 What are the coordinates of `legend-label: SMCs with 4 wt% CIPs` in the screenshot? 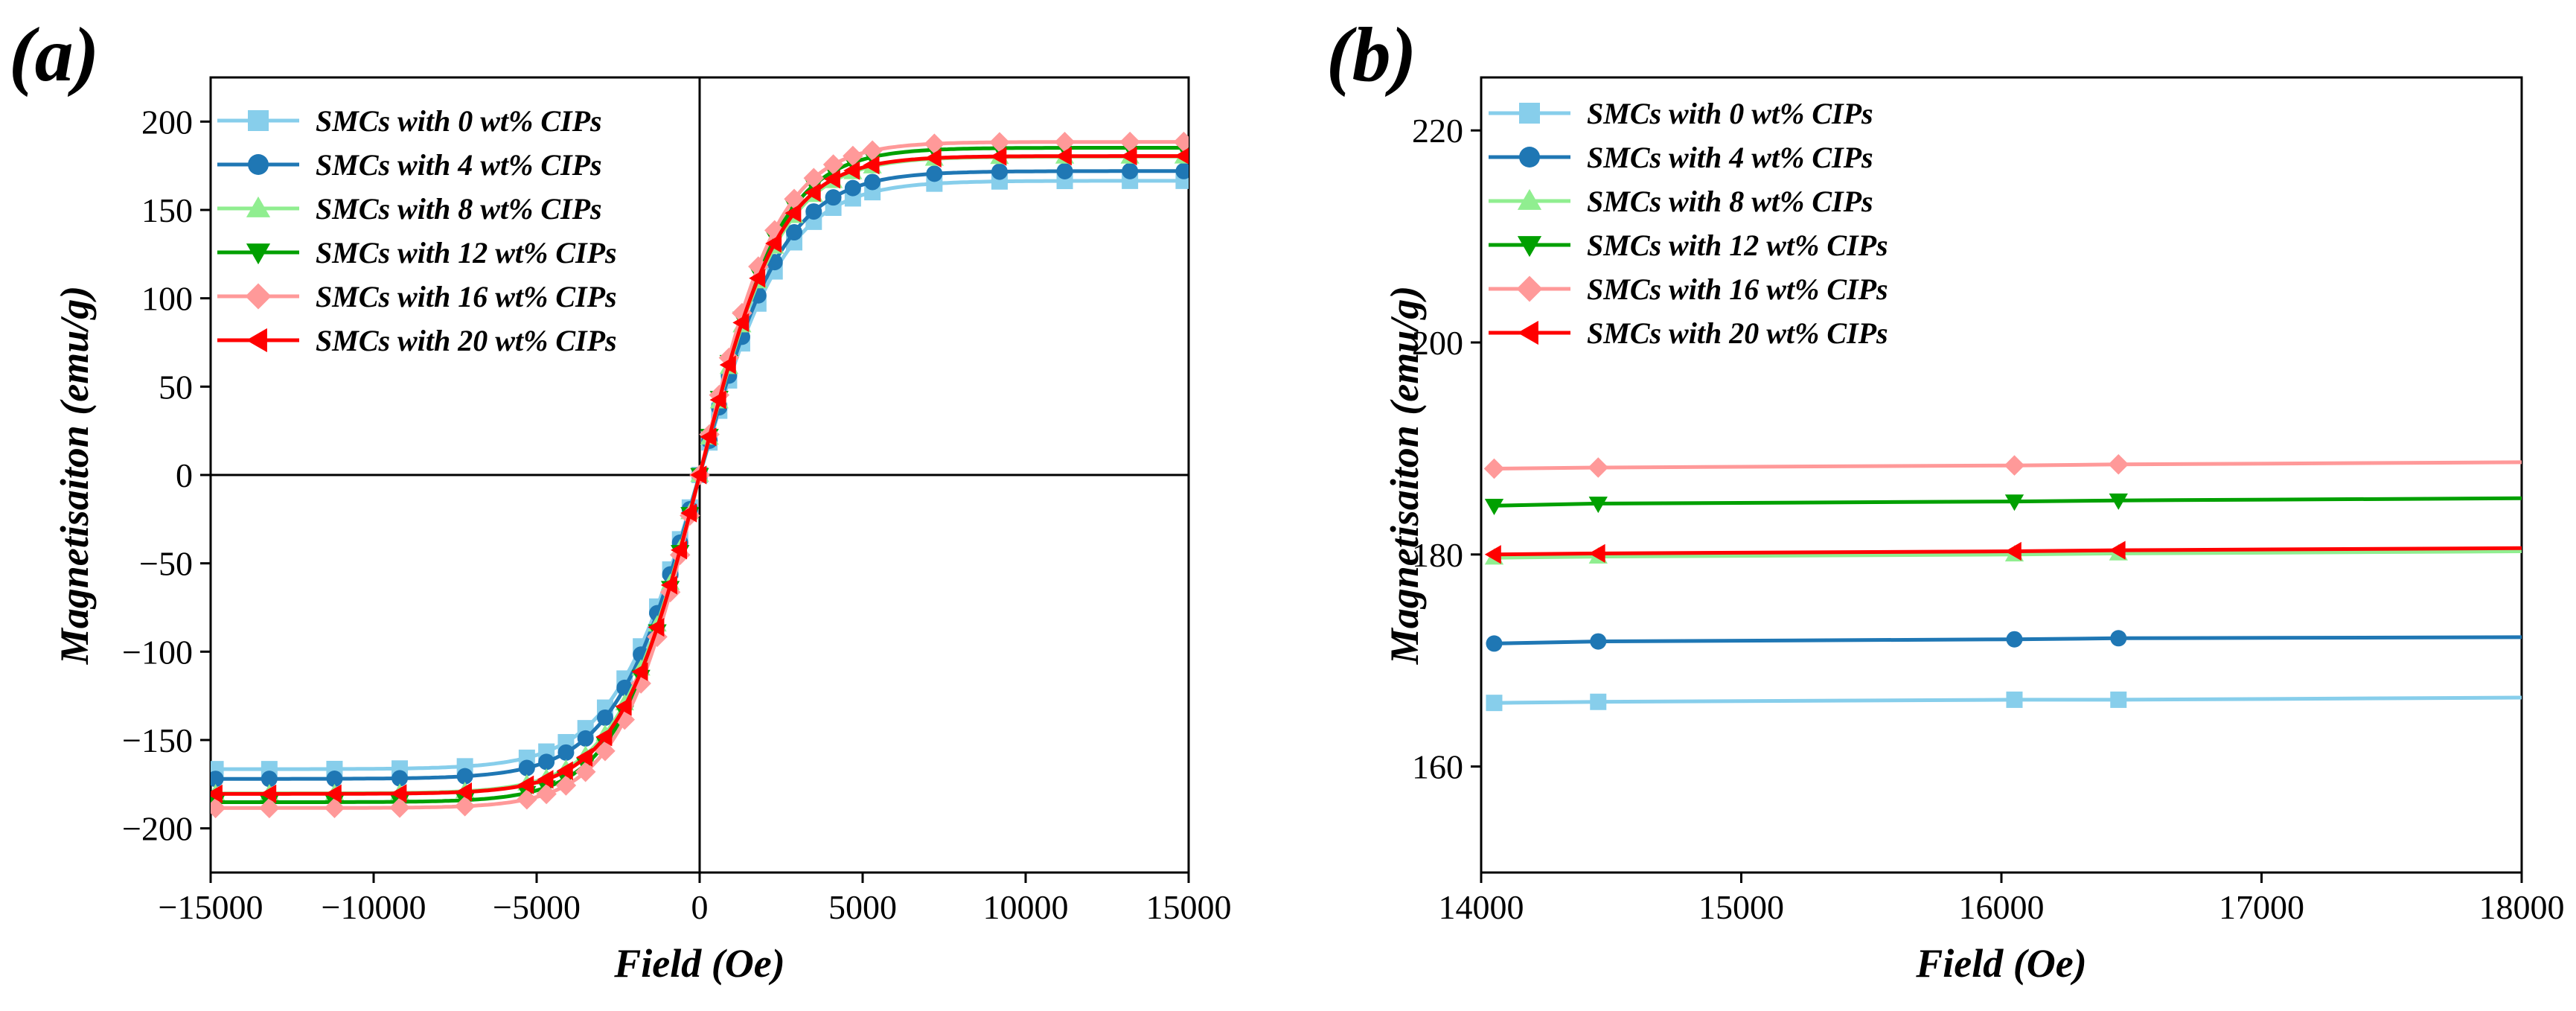 It's located at (459, 165).